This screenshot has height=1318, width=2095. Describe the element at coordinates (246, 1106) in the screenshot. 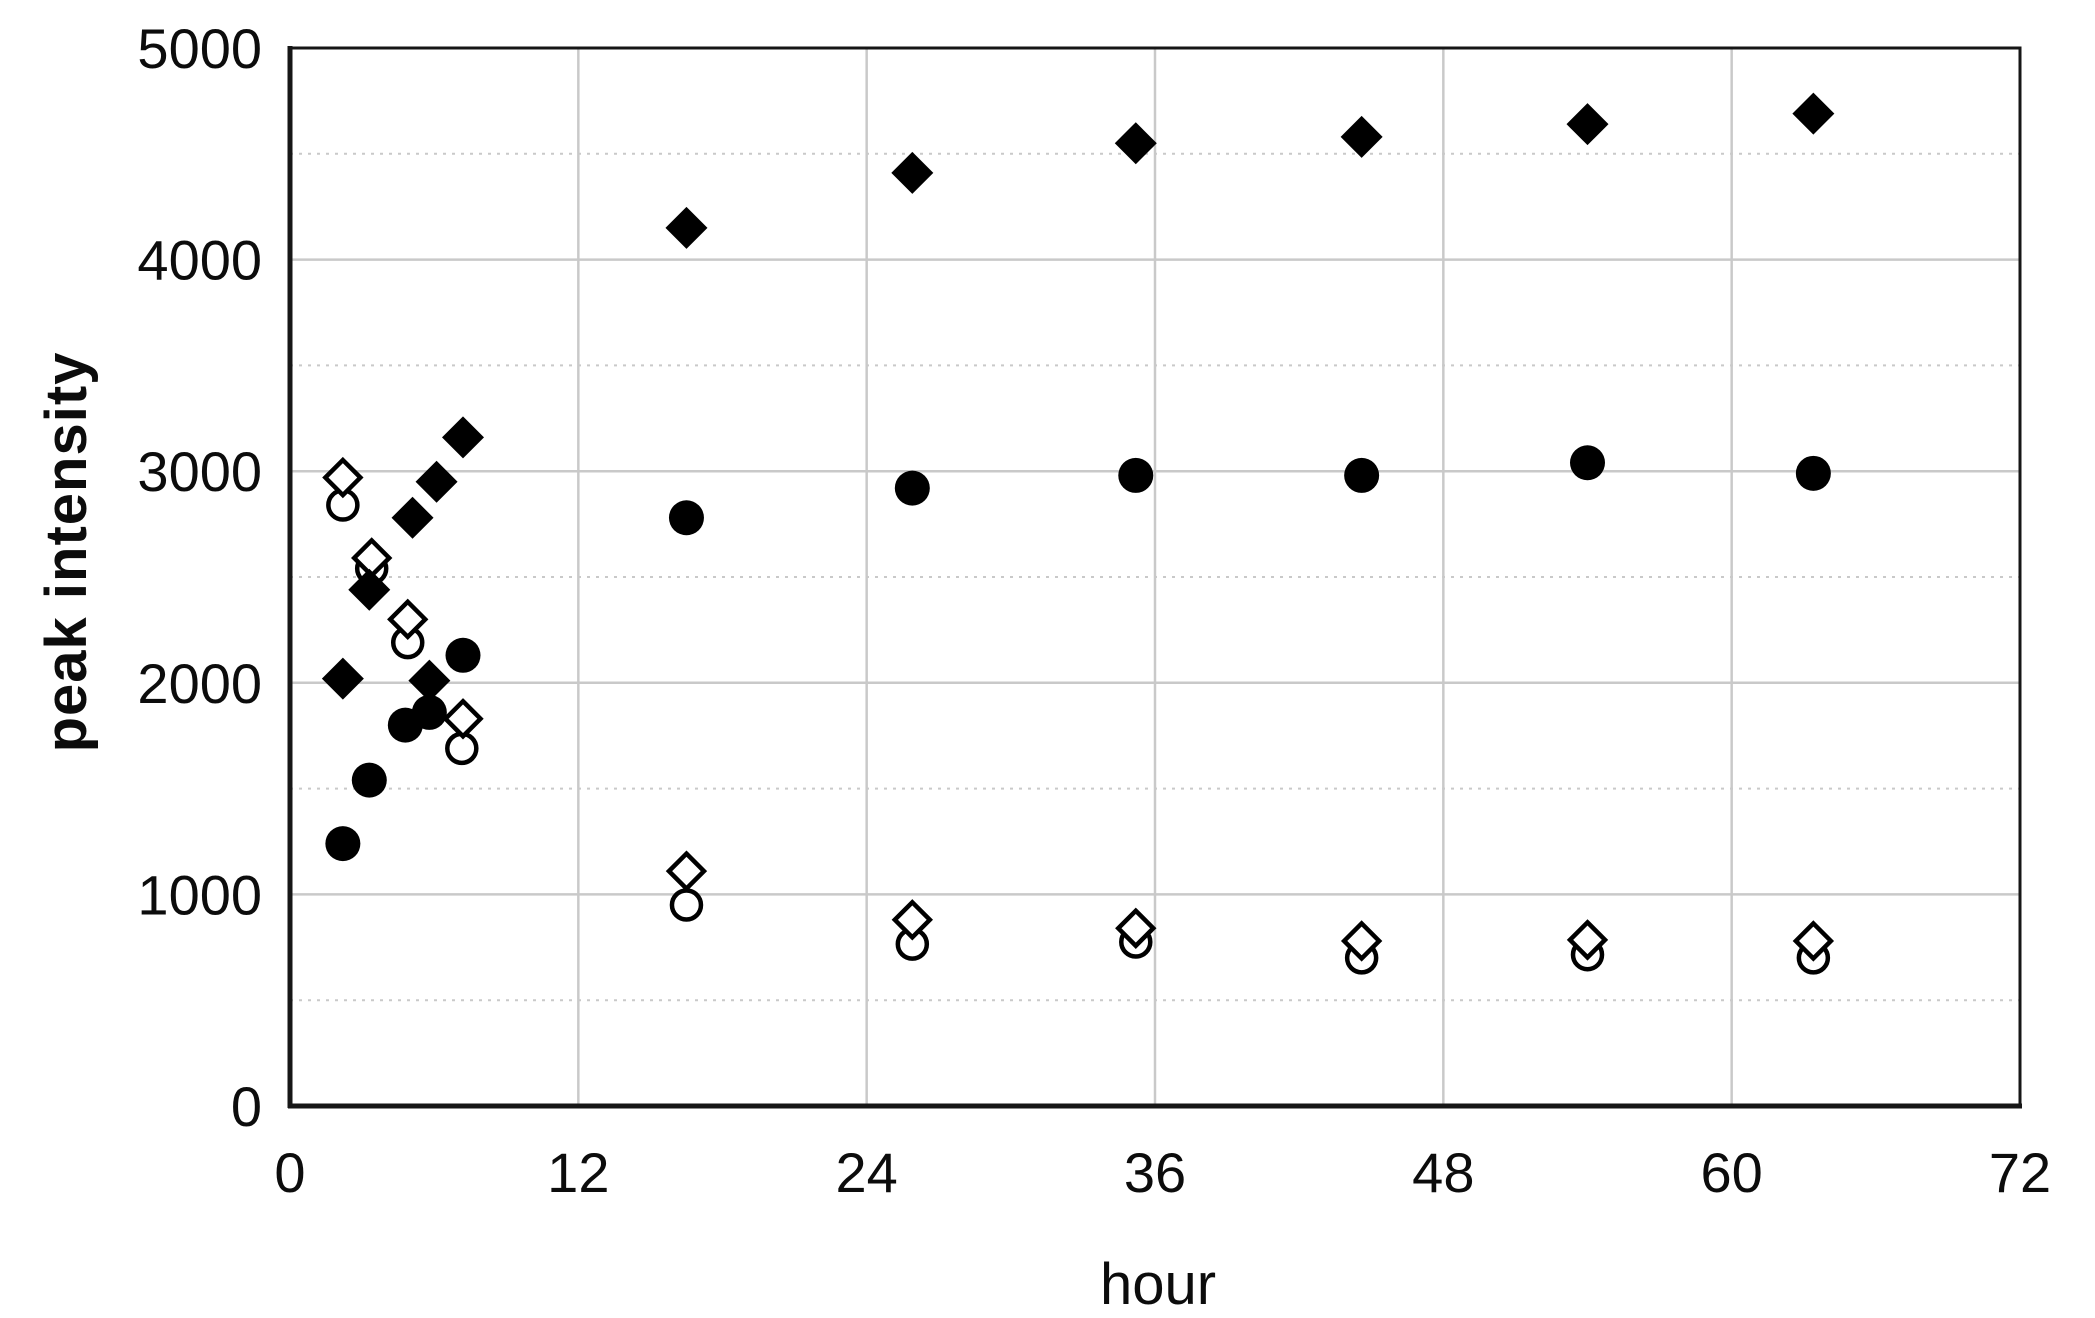

I see `y-tick-label: 0` at that location.